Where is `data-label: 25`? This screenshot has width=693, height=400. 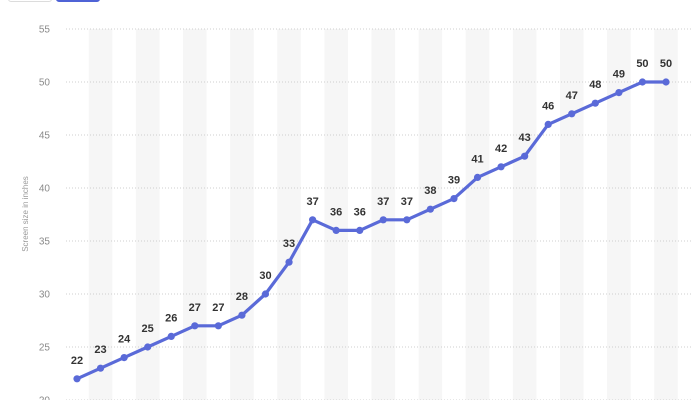
data-label: 25 is located at coordinates (148, 329).